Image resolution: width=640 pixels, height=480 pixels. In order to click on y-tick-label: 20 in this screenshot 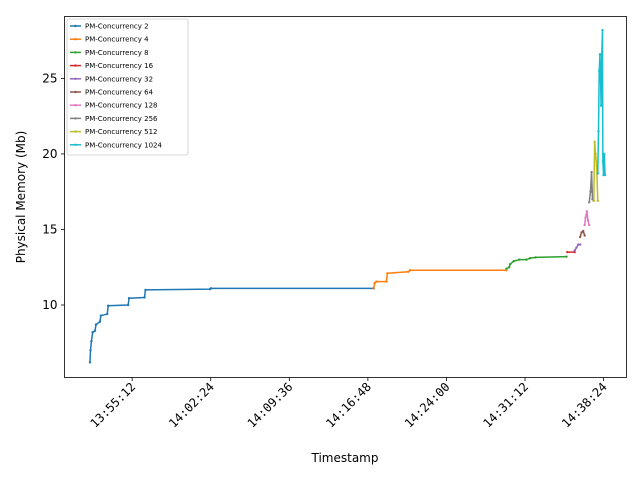, I will do `click(49, 154)`.